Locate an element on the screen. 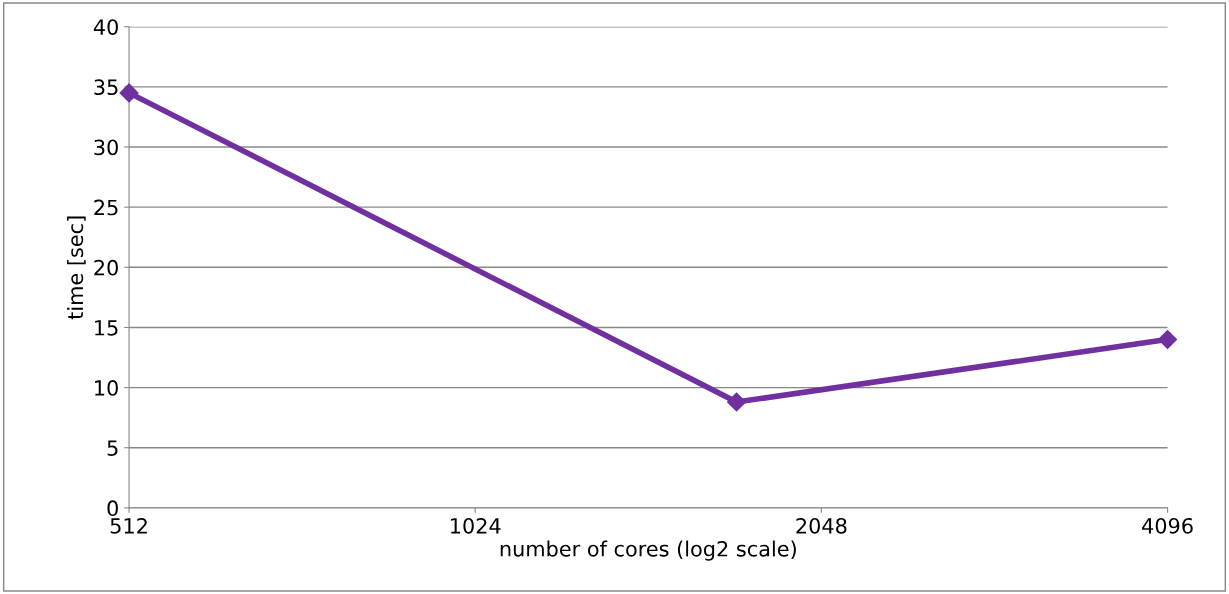 Image resolution: width=1229 pixels, height=594 pixels. y-tick-label: 20 is located at coordinates (106, 267).